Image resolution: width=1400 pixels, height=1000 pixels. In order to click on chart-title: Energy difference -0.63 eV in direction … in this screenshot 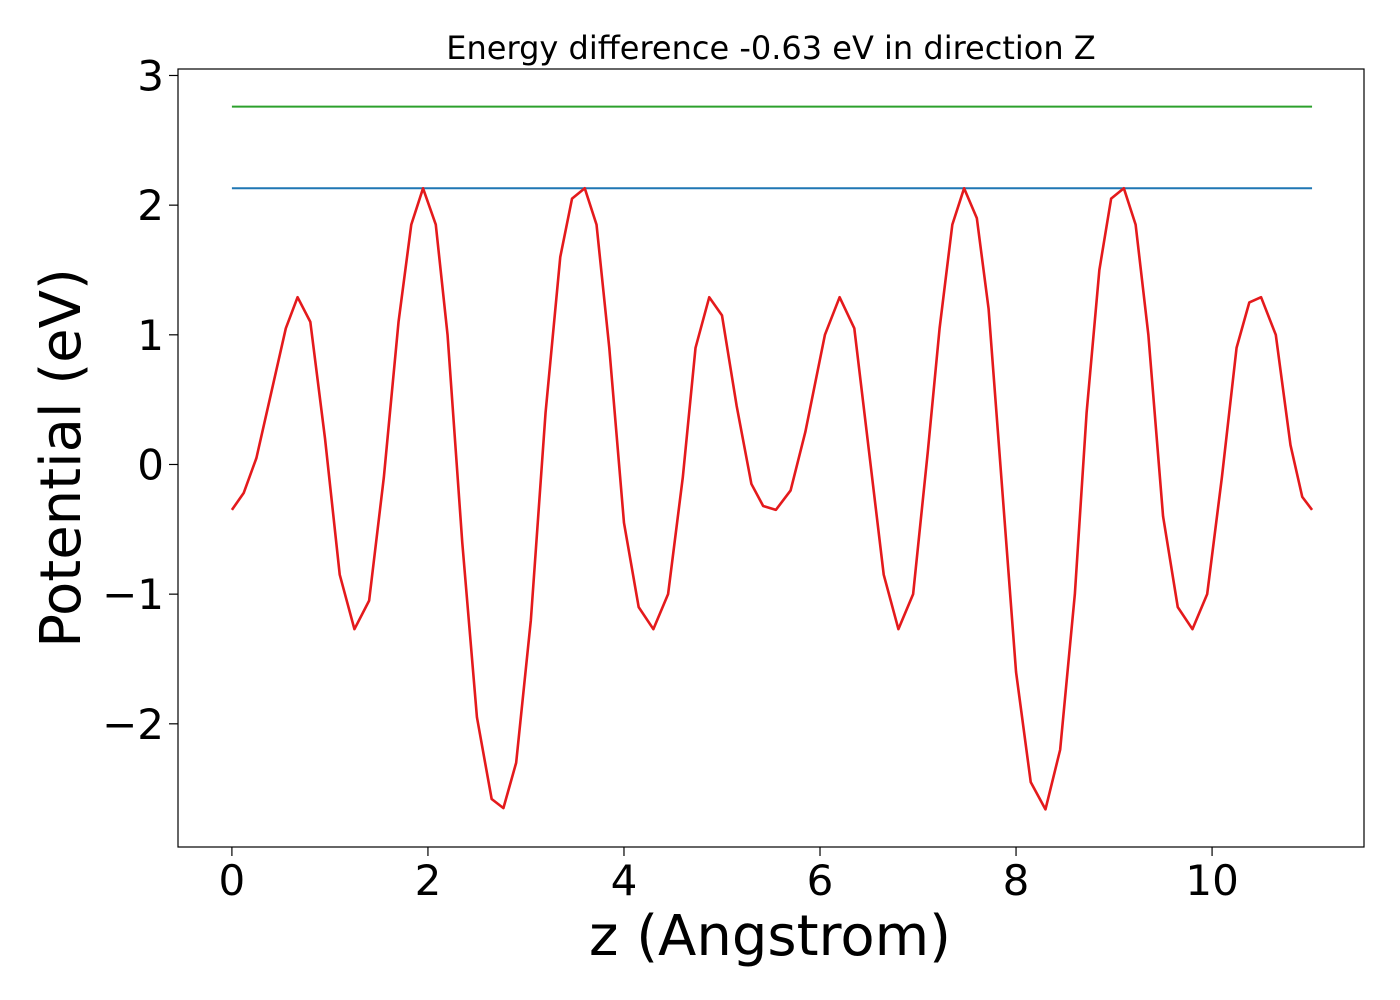, I will do `click(770, 48)`.